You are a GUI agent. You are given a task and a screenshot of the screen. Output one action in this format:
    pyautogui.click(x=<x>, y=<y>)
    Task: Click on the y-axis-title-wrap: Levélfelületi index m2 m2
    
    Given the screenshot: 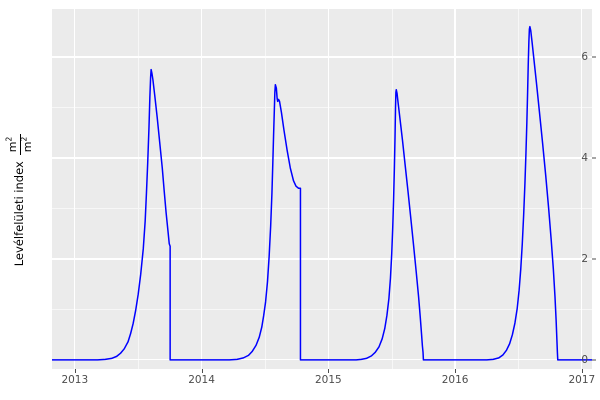 What is the action you would take?
    pyautogui.click(x=20, y=200)
    